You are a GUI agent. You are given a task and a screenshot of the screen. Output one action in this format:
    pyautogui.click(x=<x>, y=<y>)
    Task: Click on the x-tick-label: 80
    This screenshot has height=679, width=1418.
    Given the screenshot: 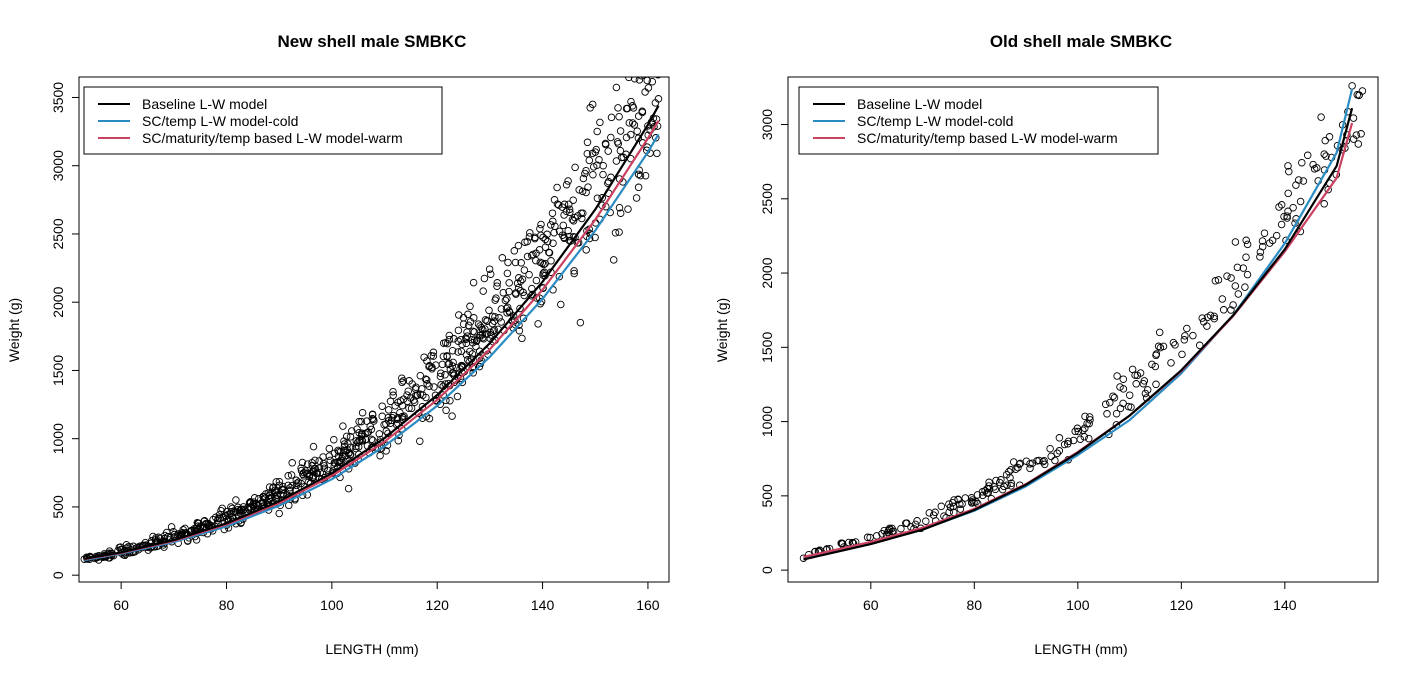 What is the action you would take?
    pyautogui.click(x=975, y=605)
    